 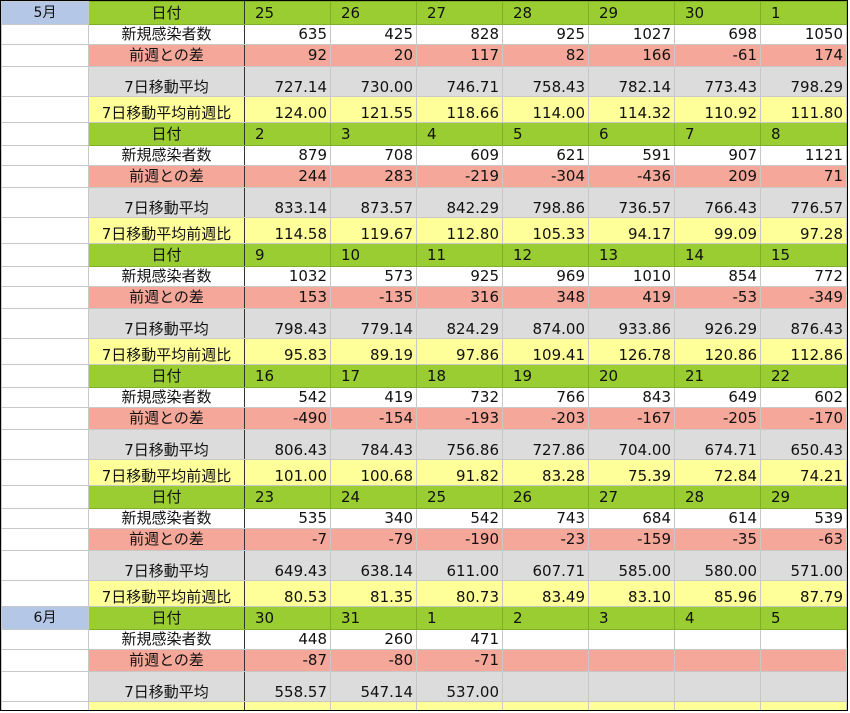 I want to click on date-cell: 10, so click(x=373, y=255).